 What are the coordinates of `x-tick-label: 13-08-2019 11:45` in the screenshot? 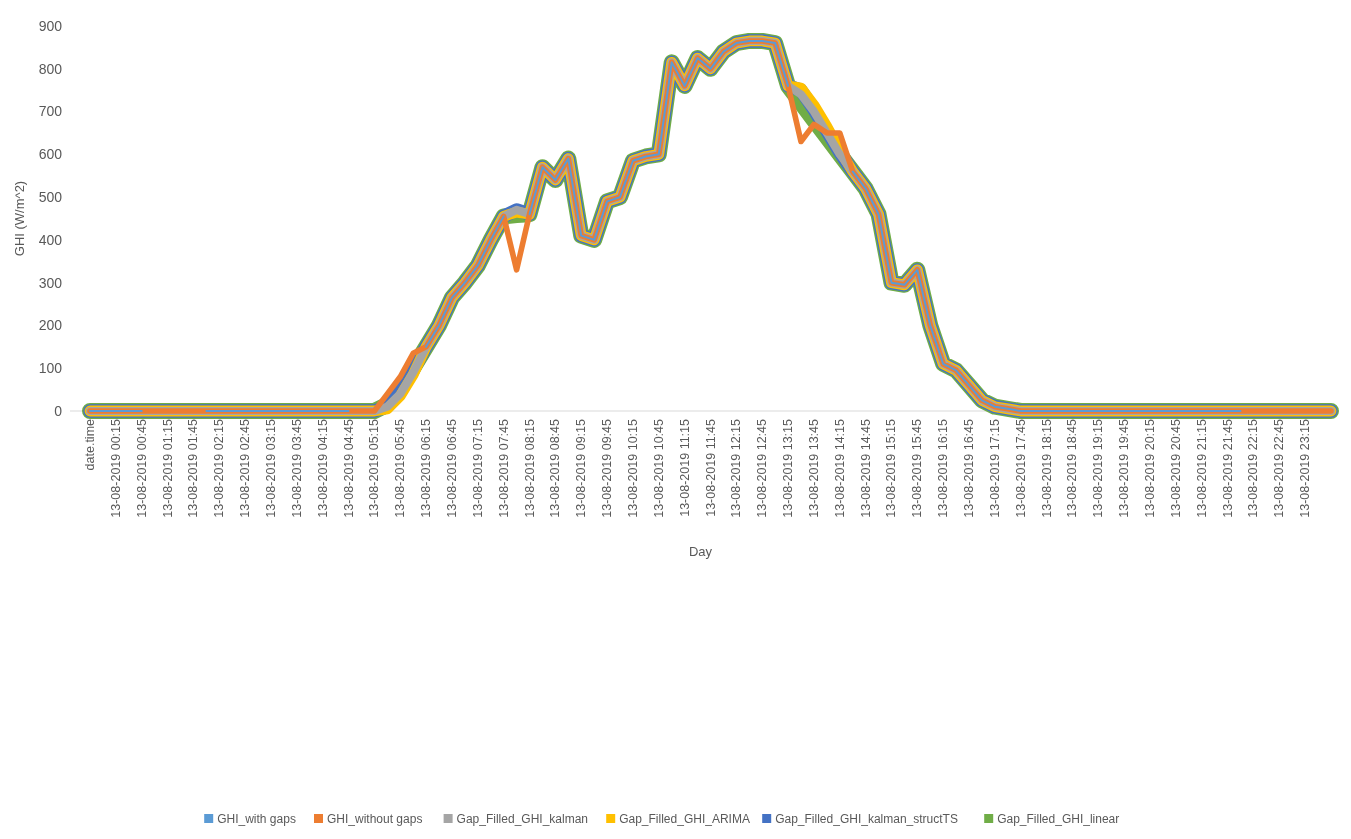 It's located at (710, 467).